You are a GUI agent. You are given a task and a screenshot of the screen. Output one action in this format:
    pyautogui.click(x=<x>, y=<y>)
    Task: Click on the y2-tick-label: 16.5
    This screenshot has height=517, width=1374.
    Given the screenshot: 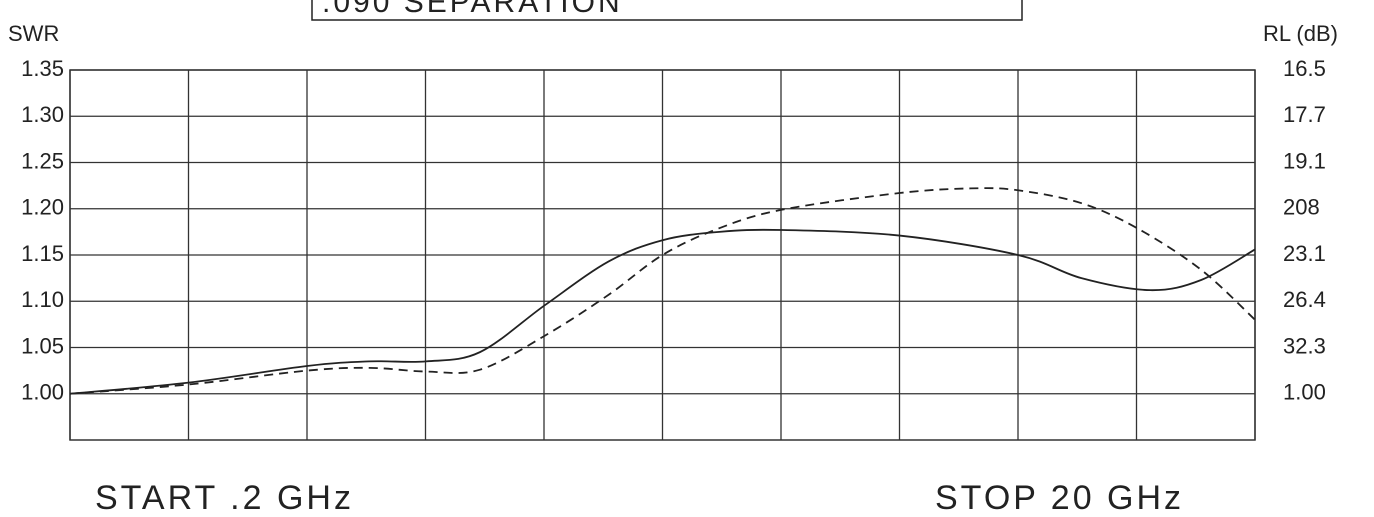 What is the action you would take?
    pyautogui.click(x=1304, y=68)
    